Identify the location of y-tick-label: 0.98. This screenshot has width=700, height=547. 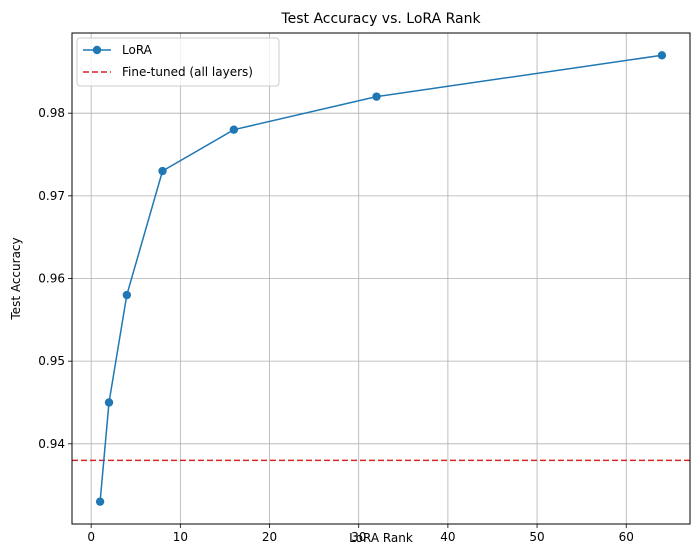
(51, 113).